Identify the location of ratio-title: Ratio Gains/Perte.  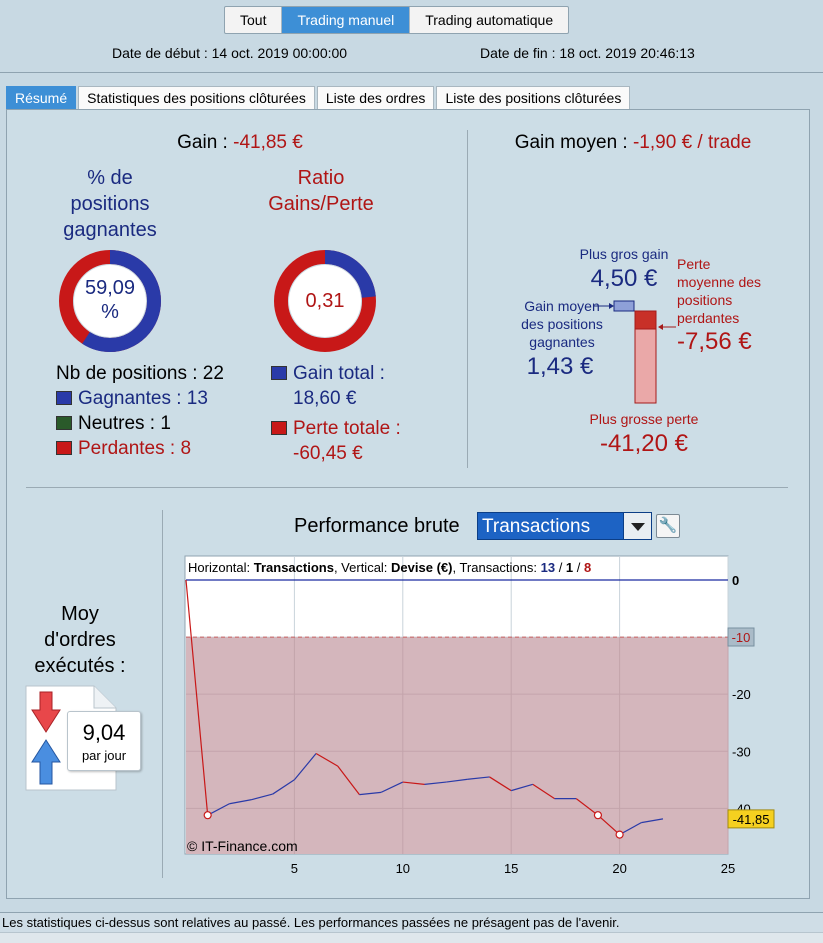
(321, 191).